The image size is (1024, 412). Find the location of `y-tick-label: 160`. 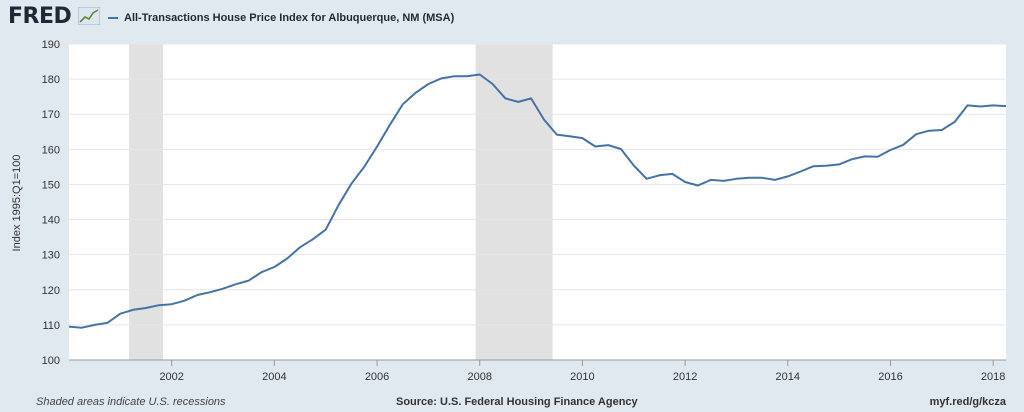

y-tick-label: 160 is located at coordinates (51, 150).